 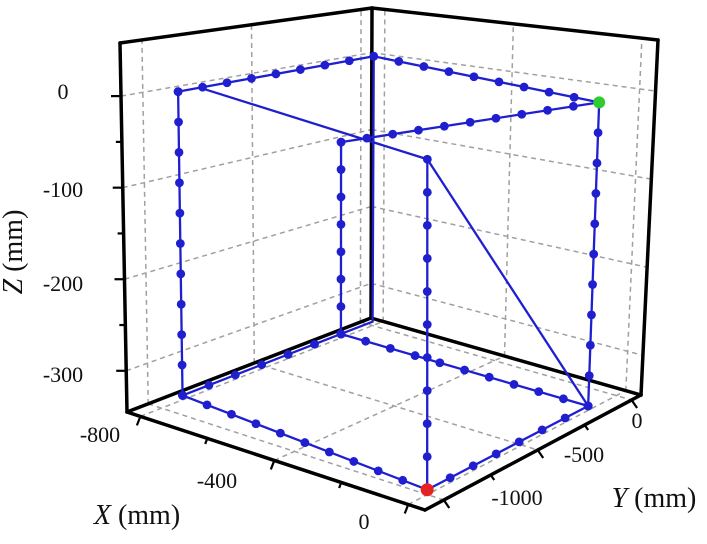 What do you see at coordinates (63, 283) in the screenshot?
I see `z-tick-label: -200` at bounding box center [63, 283].